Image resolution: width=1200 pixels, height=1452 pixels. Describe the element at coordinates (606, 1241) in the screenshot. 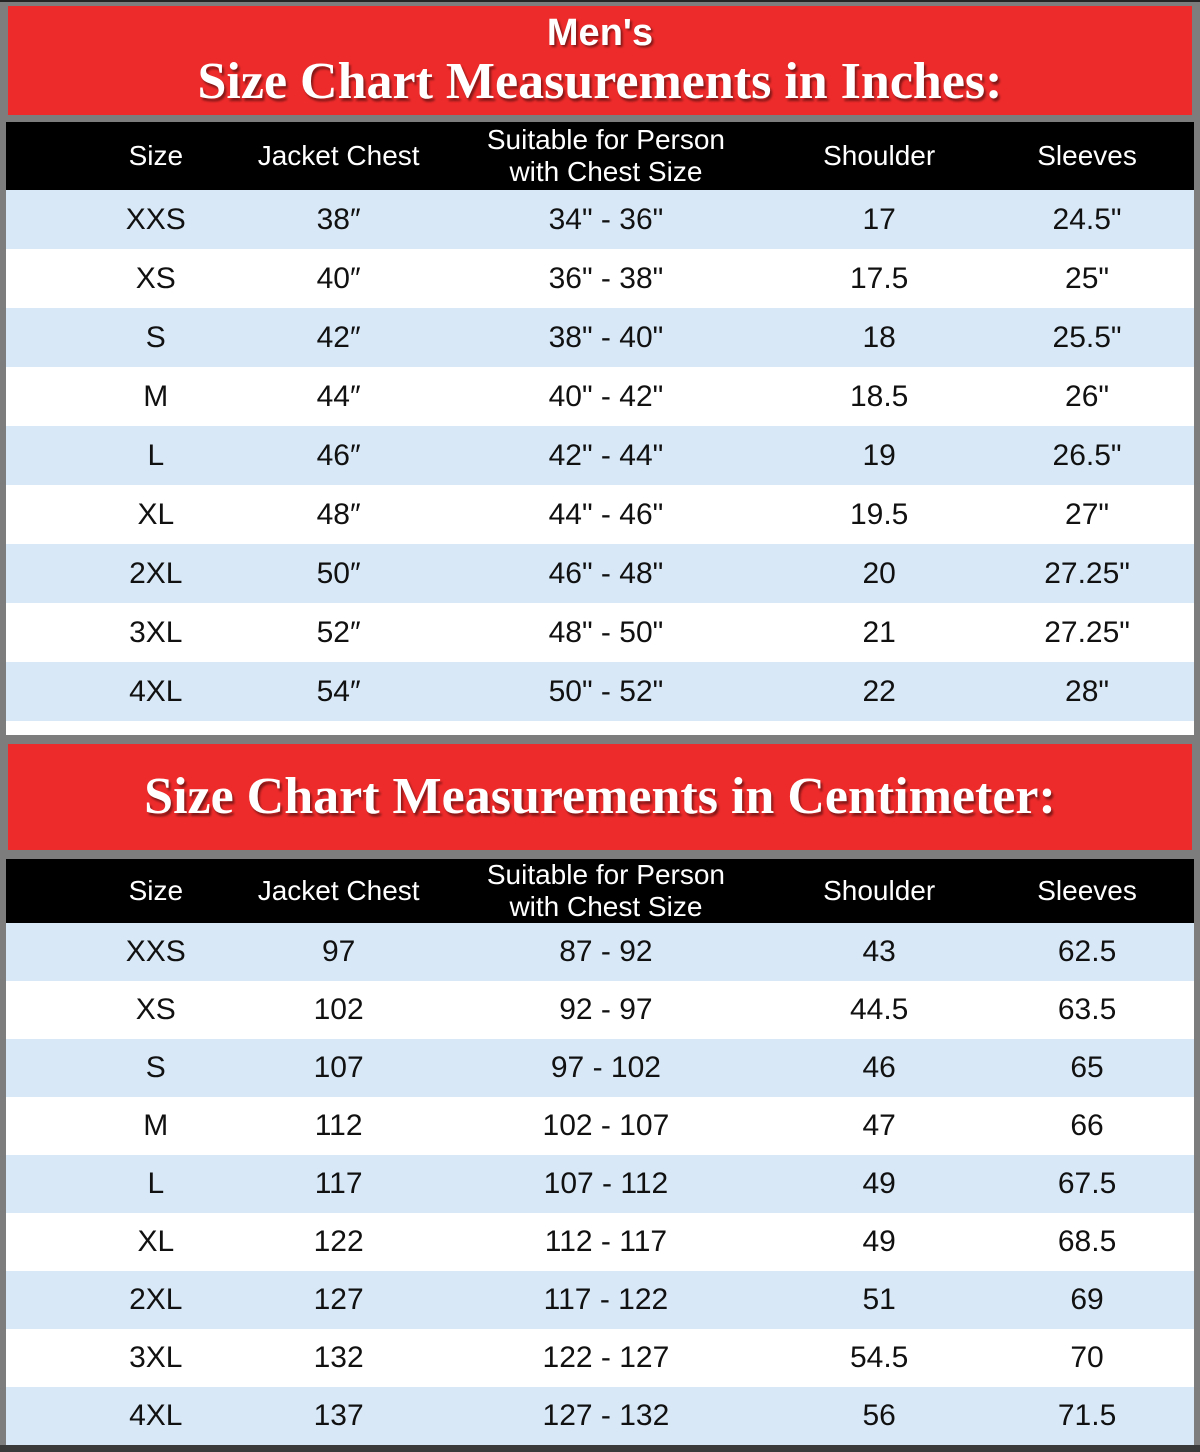

I see `cell-suitable-for-person: 112 - 117` at that location.